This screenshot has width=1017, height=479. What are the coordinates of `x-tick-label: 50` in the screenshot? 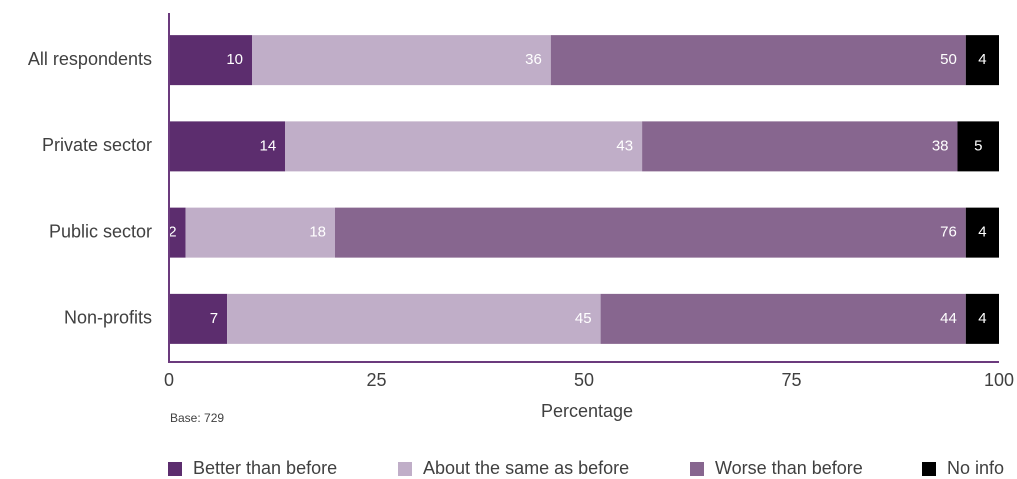 It's located at (584, 380).